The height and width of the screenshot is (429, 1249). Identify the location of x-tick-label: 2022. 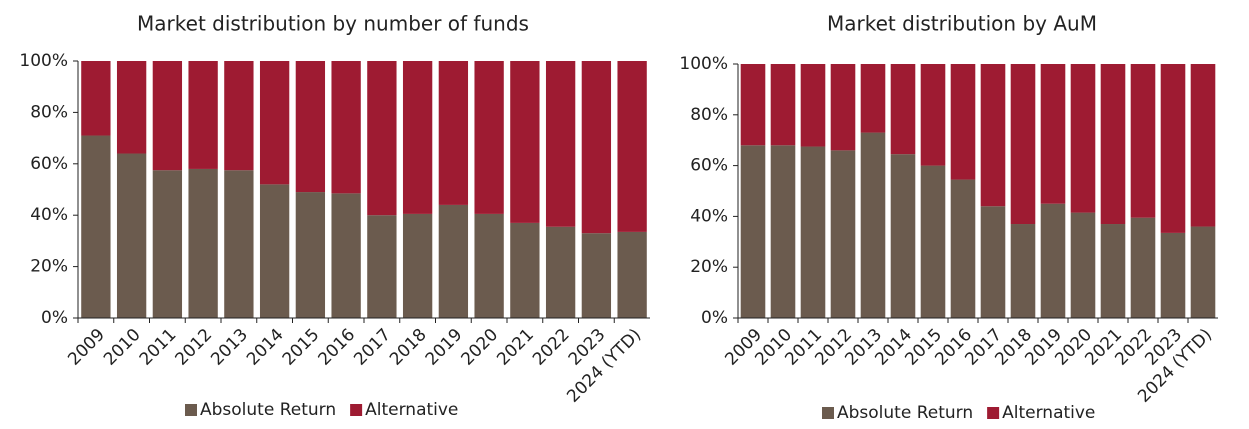
(551, 347).